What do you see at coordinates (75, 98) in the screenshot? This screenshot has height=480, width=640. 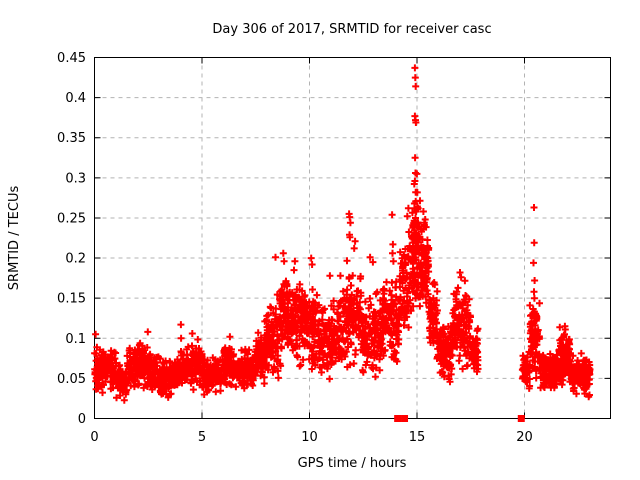 I see `svg-text: 0.4` at bounding box center [75, 98].